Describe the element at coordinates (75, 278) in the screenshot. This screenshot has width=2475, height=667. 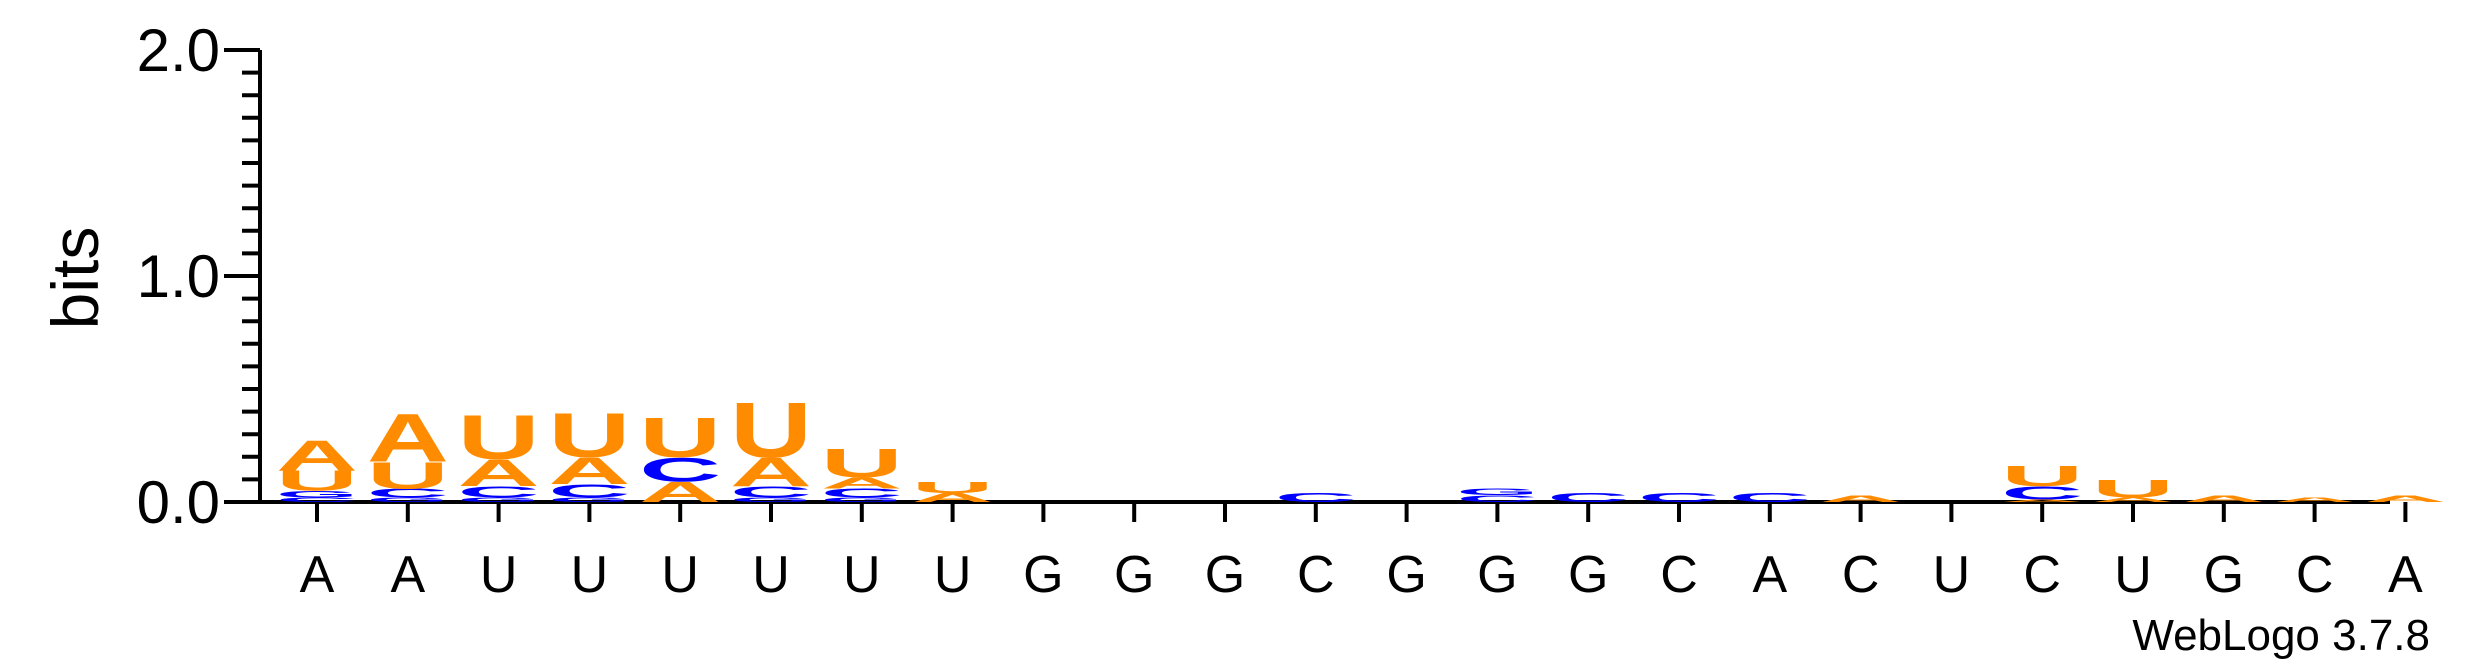
I see `y-axis-title: bits` at that location.